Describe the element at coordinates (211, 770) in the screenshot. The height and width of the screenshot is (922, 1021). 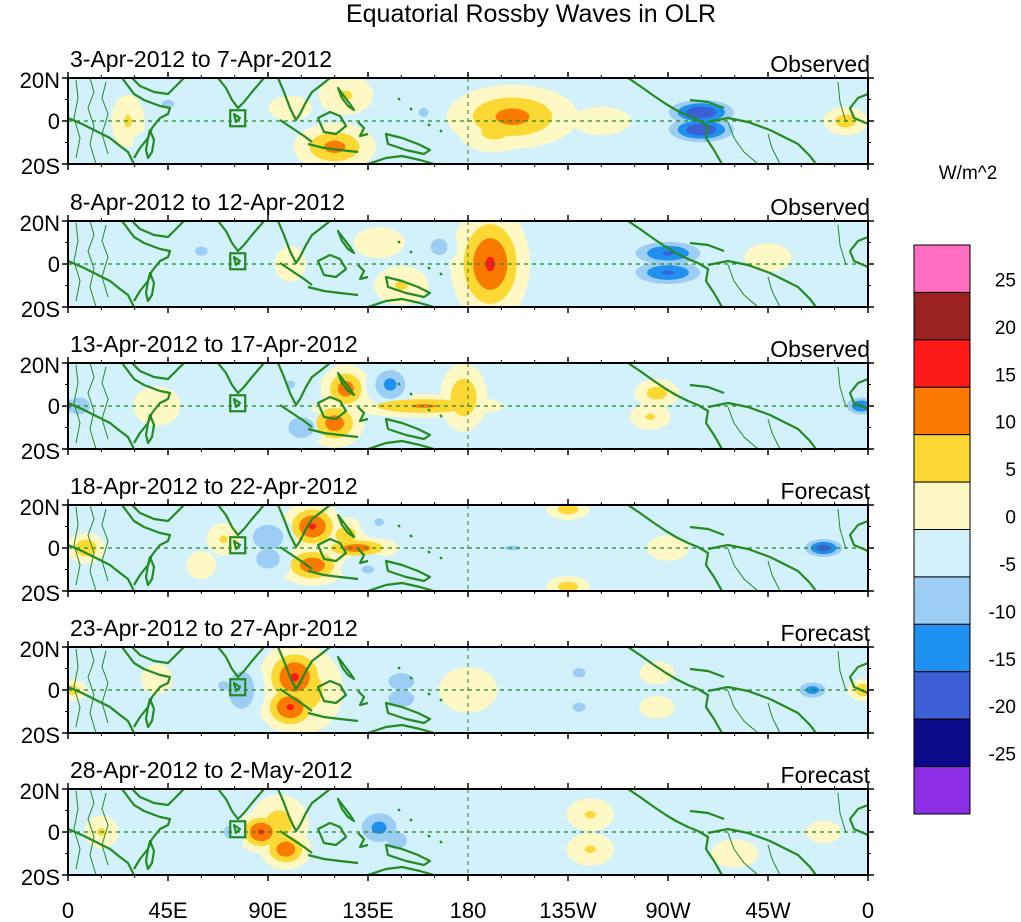
I see `panel-date-range: 28-Apr-2012 to 2-May-2012` at that location.